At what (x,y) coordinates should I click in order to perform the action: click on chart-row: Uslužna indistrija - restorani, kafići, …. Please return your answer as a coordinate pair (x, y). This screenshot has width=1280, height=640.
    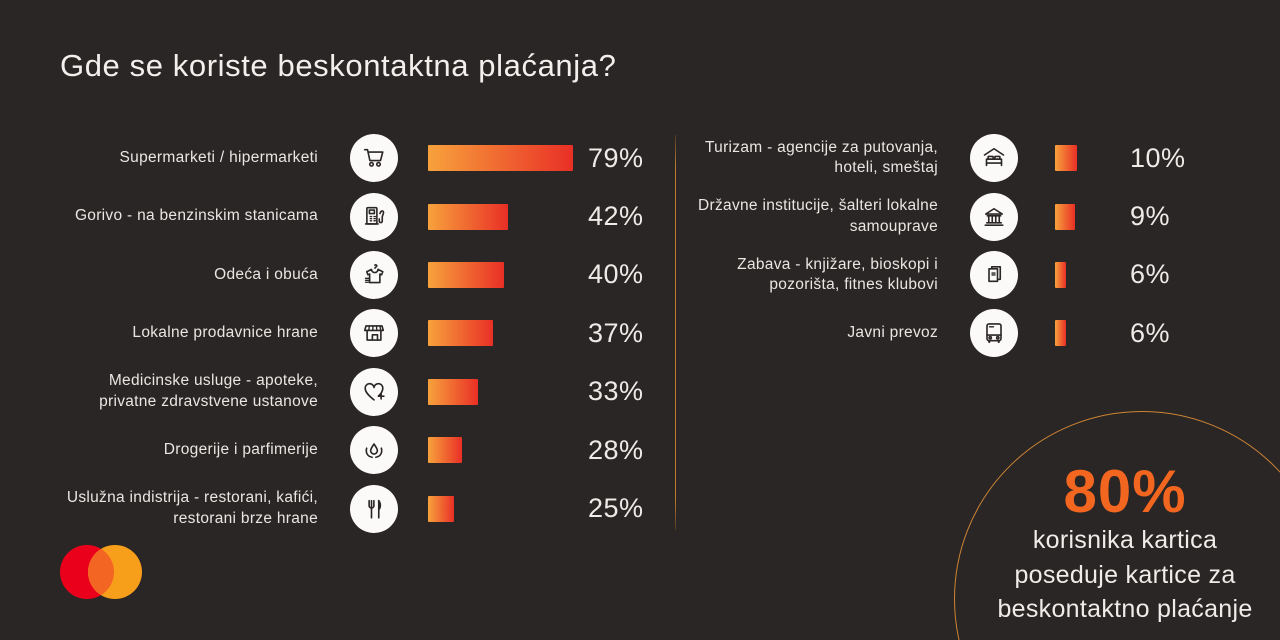
    Looking at the image, I should click on (365, 508).